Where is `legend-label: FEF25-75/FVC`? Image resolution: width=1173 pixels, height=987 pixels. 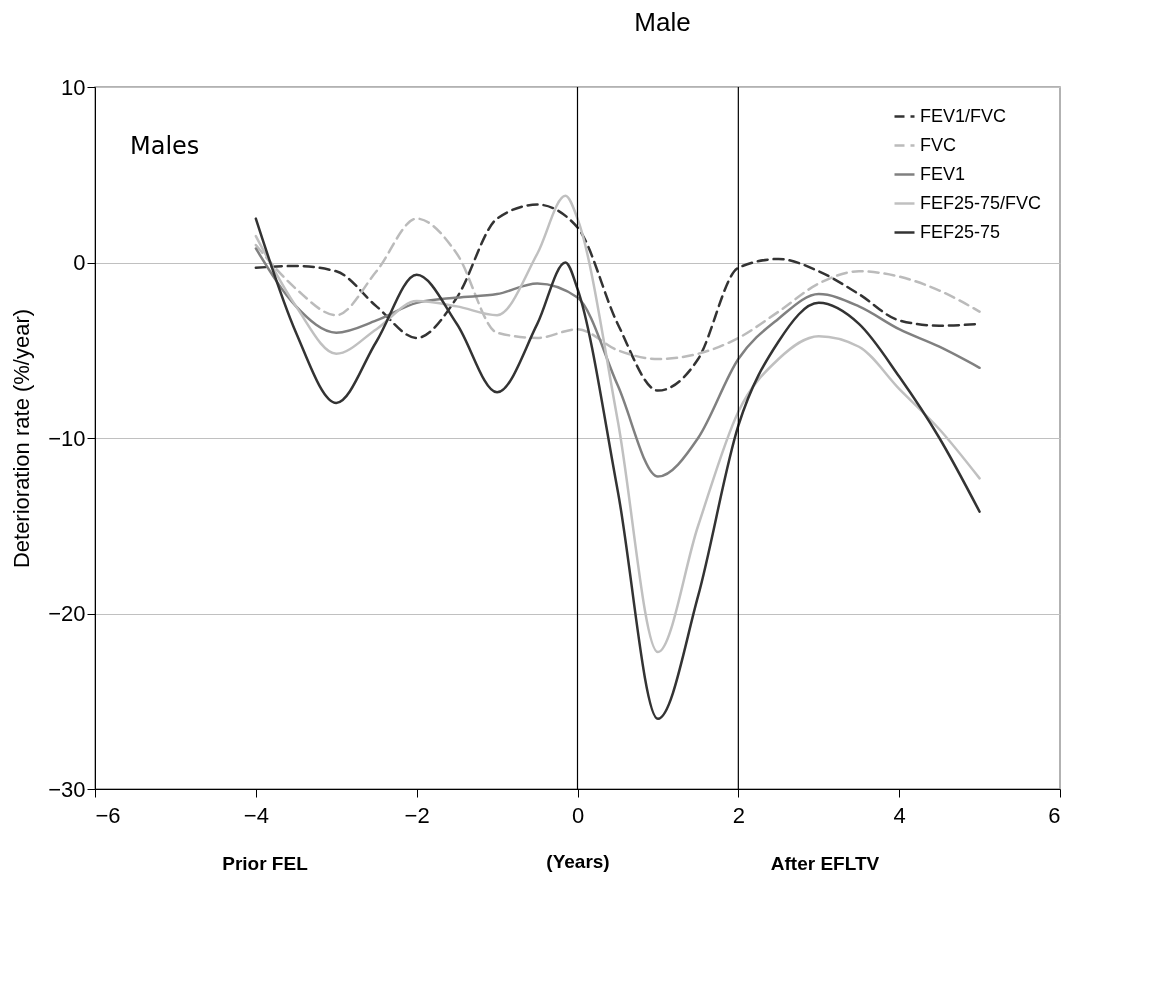 legend-label: FEF25-75/FVC is located at coordinates (981, 202).